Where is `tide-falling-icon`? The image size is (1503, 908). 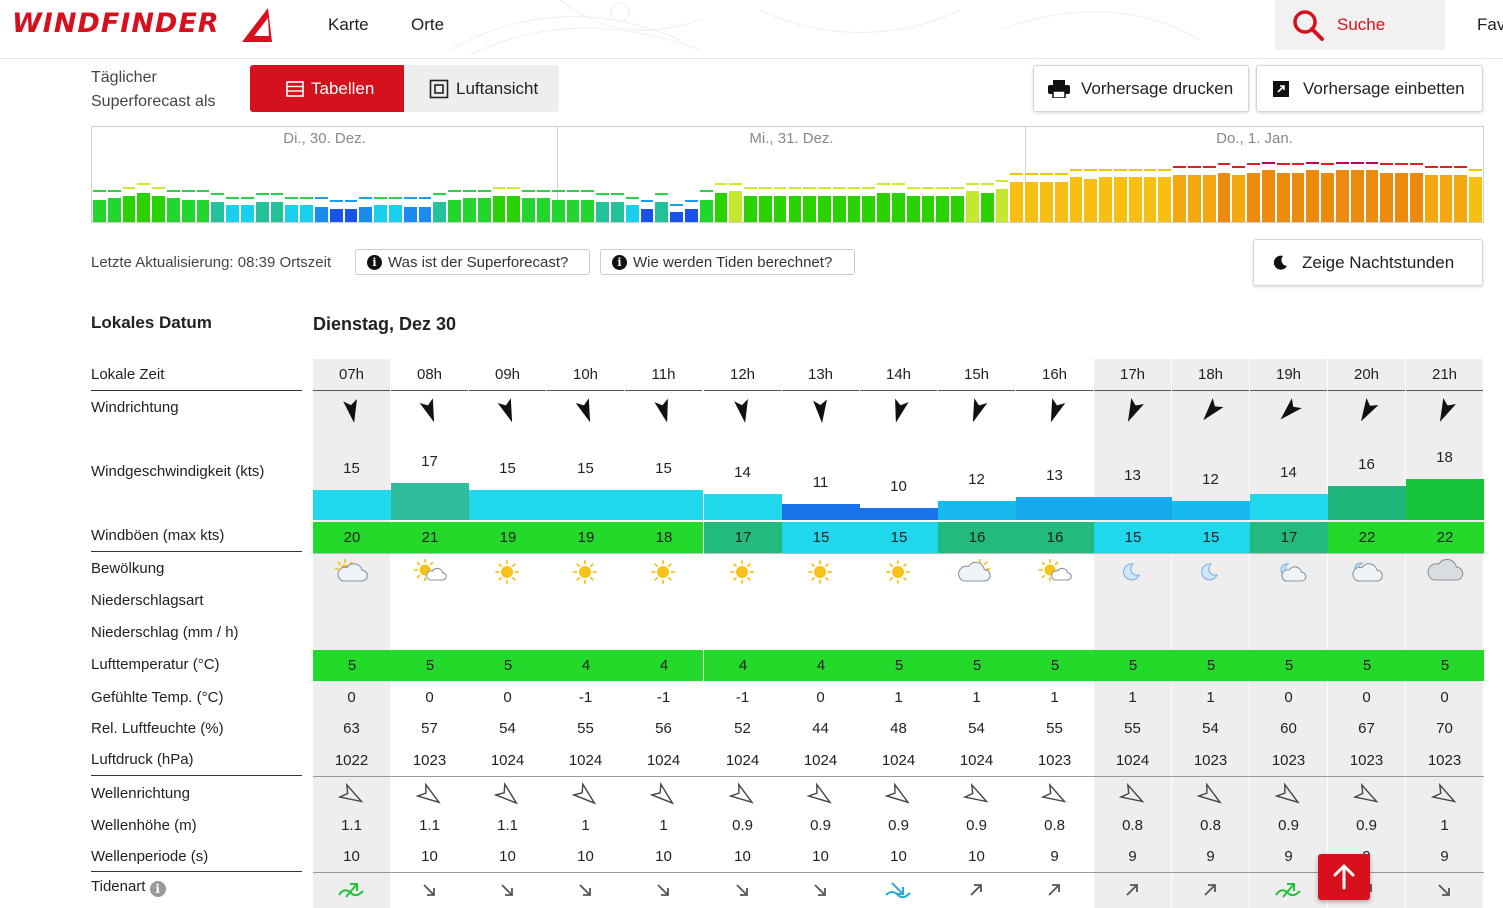
tide-falling-icon is located at coordinates (742, 890).